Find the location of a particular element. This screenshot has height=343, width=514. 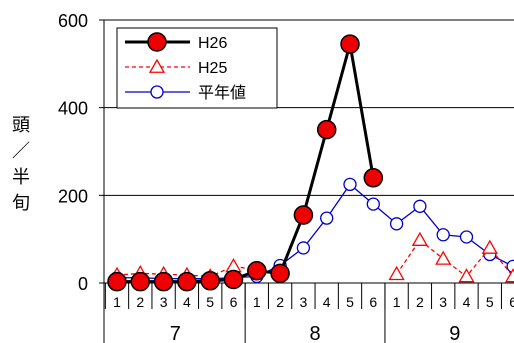

x-category-labels: 1 2 3 4 5 6 1 2 3 4 5 6 1 2 3 4 5 67 8 9 is located at coordinates (313, 318).